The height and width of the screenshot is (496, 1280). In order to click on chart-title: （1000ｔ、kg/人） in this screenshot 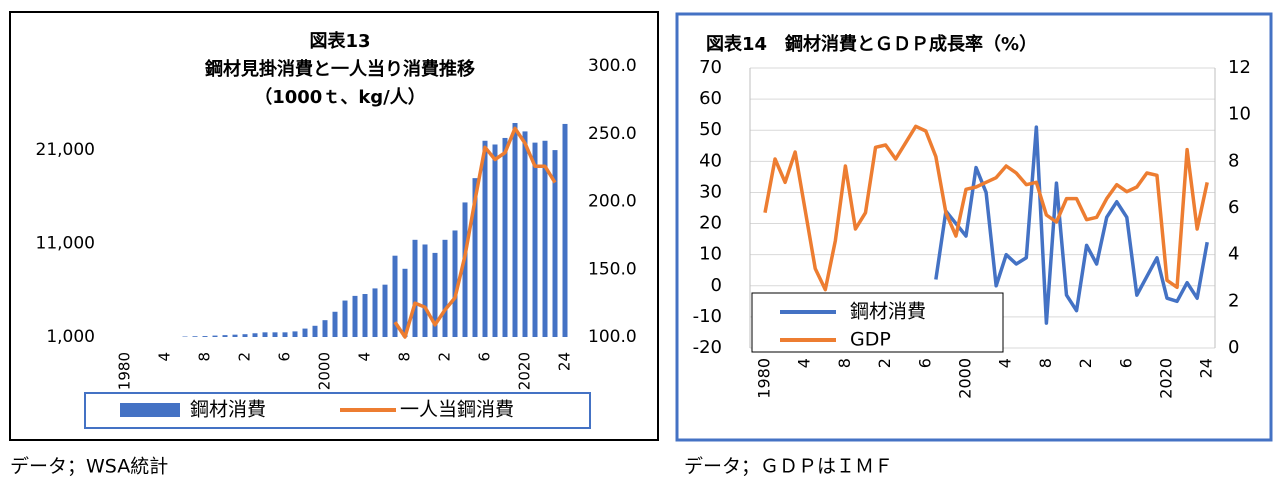, I will do `click(340, 97)`.